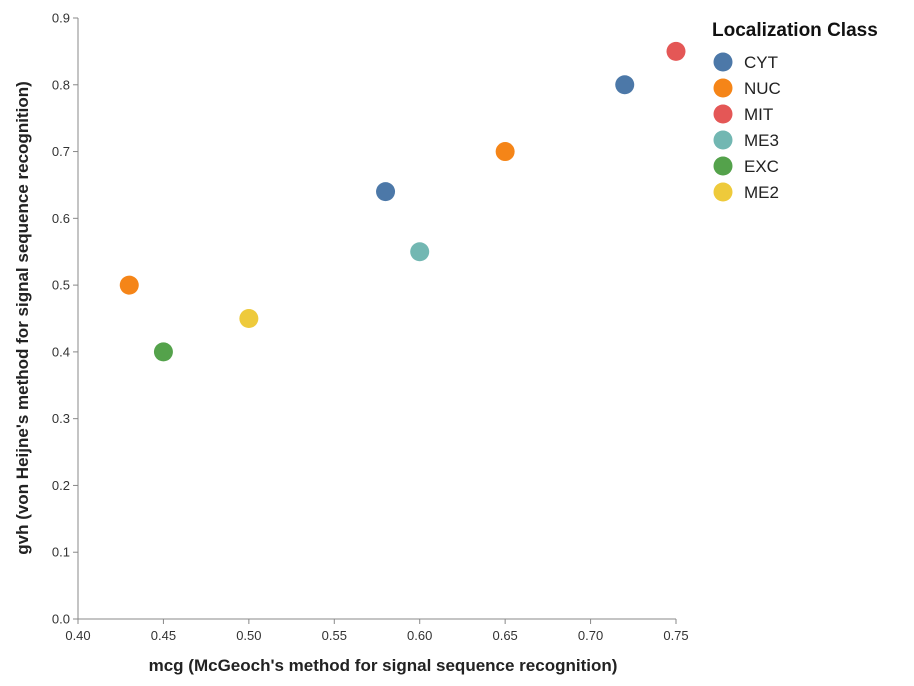  What do you see at coordinates (761, 140) in the screenshot?
I see `legend-label: ME3` at bounding box center [761, 140].